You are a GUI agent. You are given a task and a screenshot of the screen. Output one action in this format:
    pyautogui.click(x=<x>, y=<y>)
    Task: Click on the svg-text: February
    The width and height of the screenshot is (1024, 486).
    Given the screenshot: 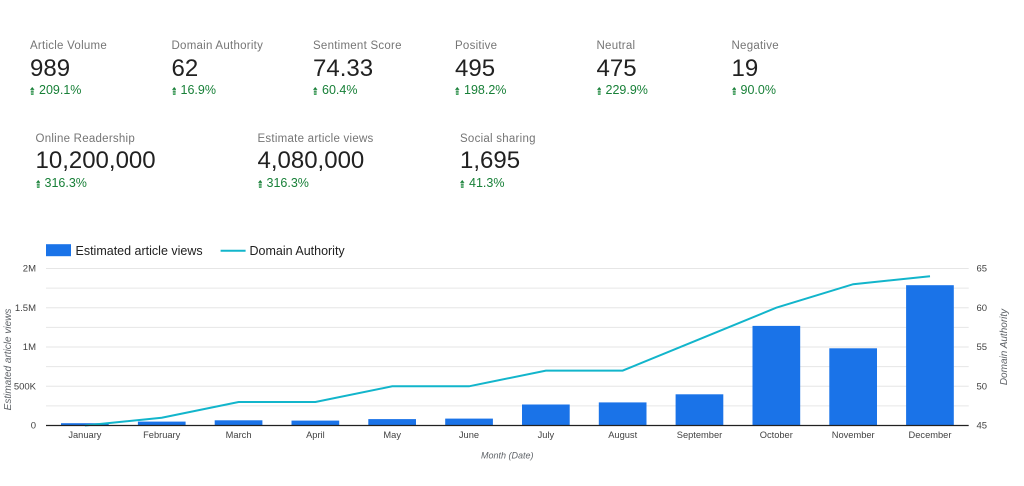 What is the action you would take?
    pyautogui.click(x=162, y=435)
    